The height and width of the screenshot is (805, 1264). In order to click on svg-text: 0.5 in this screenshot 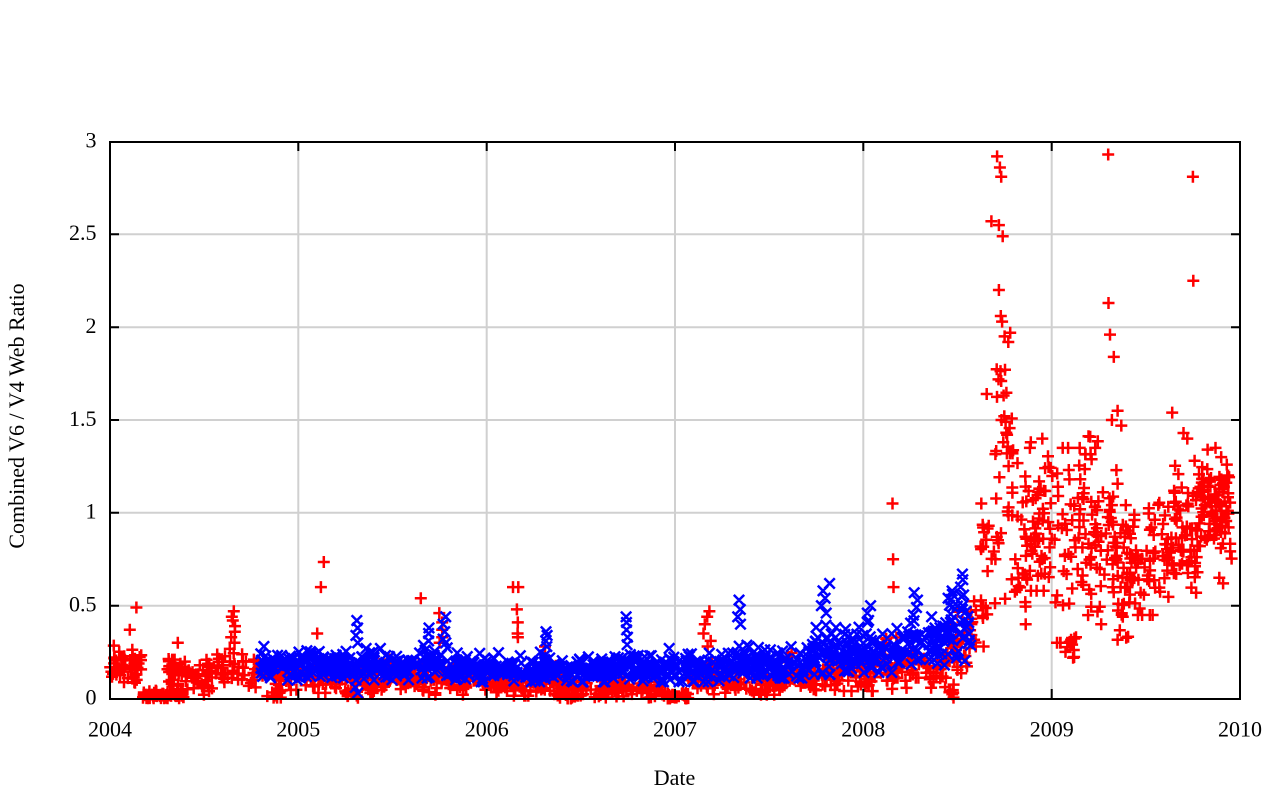, I will do `click(83, 604)`.